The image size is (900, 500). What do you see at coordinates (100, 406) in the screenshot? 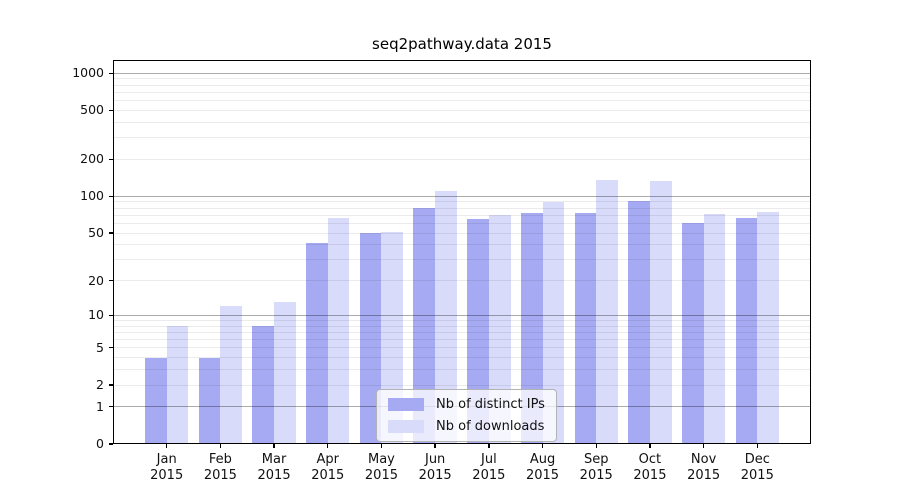
I see `y-label-1: 1` at bounding box center [100, 406].